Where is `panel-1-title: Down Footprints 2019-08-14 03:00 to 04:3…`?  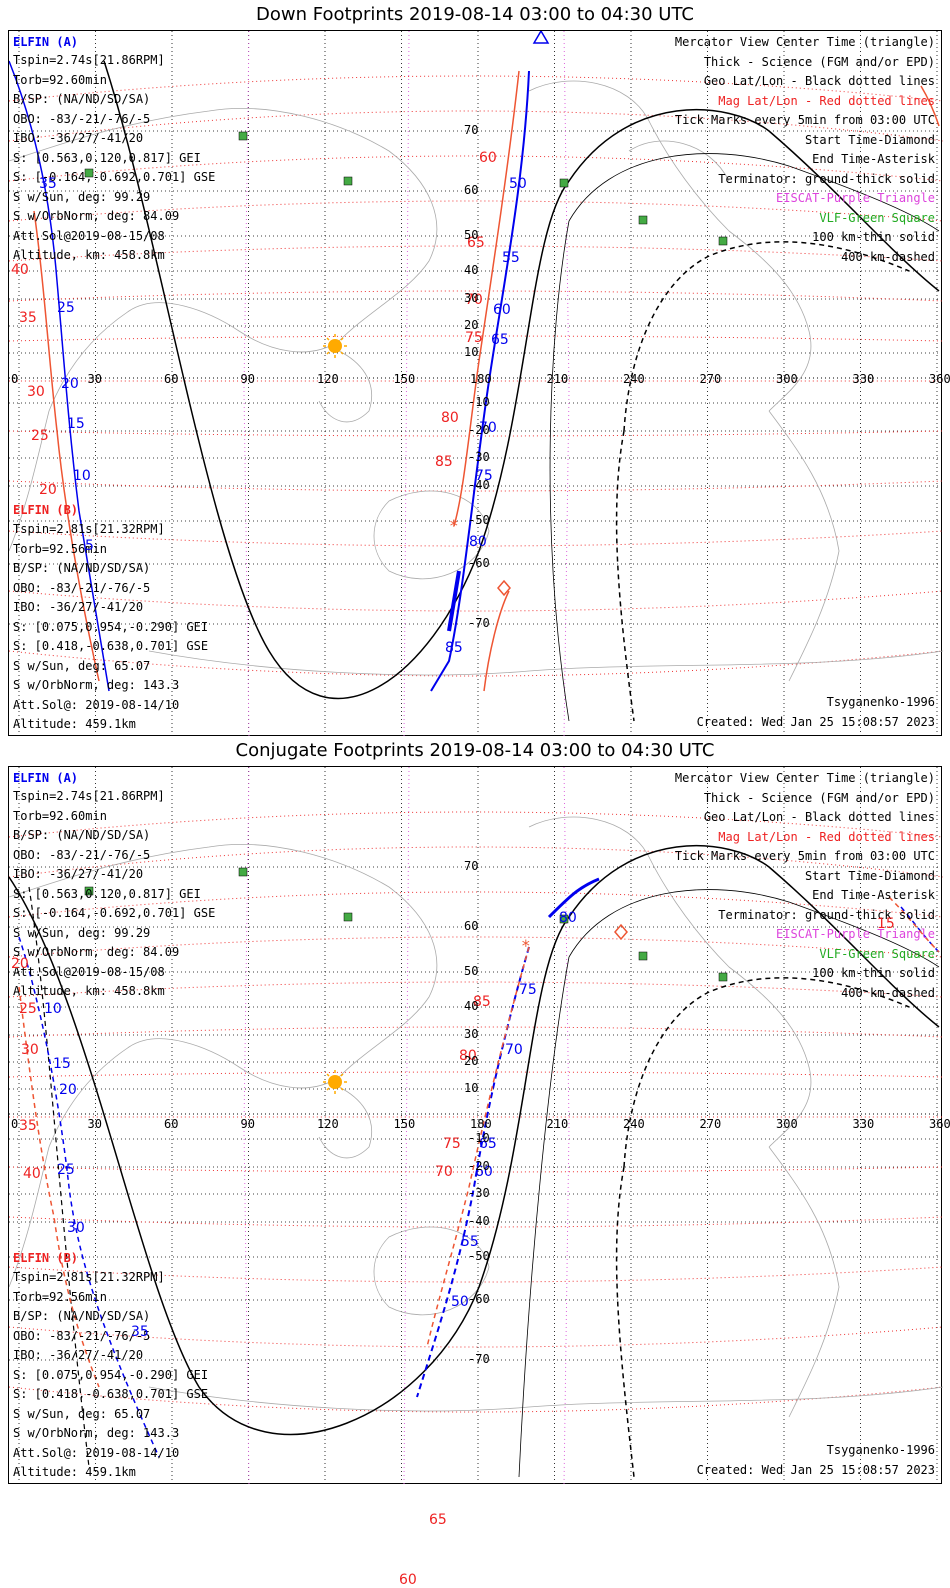 panel-1-title: Down Footprints 2019-08-14 03:00 to 04:3… is located at coordinates (475, 14).